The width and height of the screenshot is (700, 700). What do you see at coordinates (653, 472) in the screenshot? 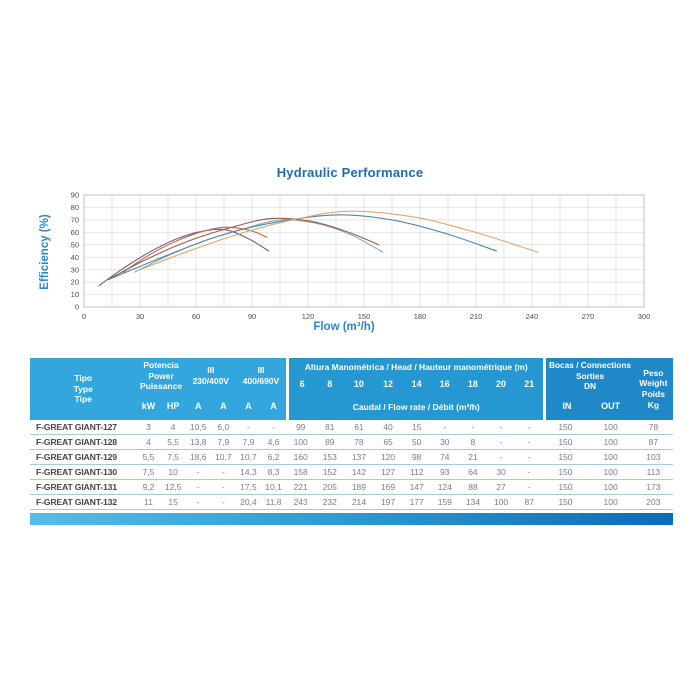
I see `cell-weight: 113` at bounding box center [653, 472].